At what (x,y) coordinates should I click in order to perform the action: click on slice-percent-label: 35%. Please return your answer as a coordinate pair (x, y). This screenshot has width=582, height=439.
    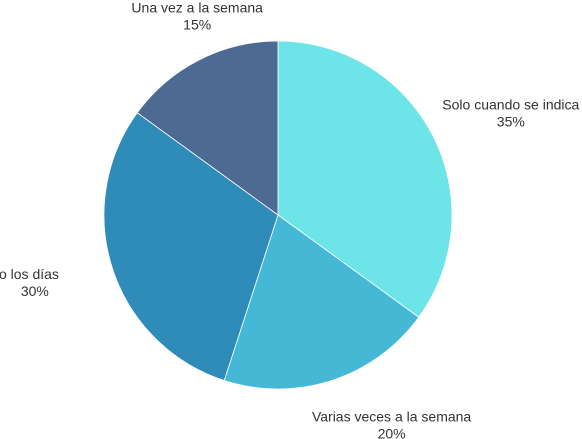
    Looking at the image, I should click on (511, 122).